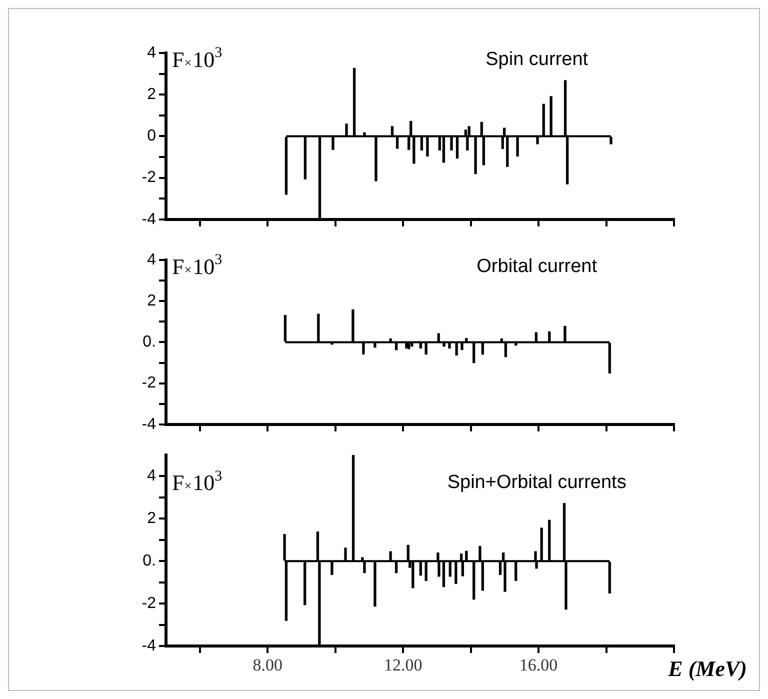 The height and width of the screenshot is (699, 768). I want to click on x-axis-title: E (MeV), so click(707, 668).